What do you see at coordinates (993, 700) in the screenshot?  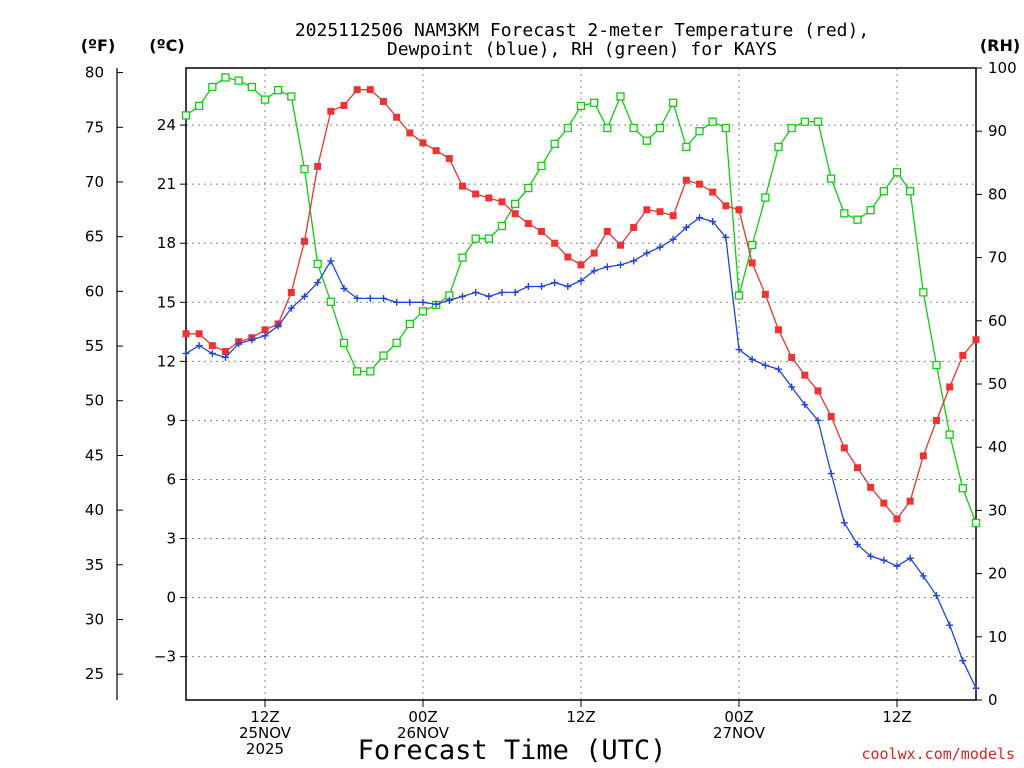 I see `rh-tick-label: 0` at bounding box center [993, 700].